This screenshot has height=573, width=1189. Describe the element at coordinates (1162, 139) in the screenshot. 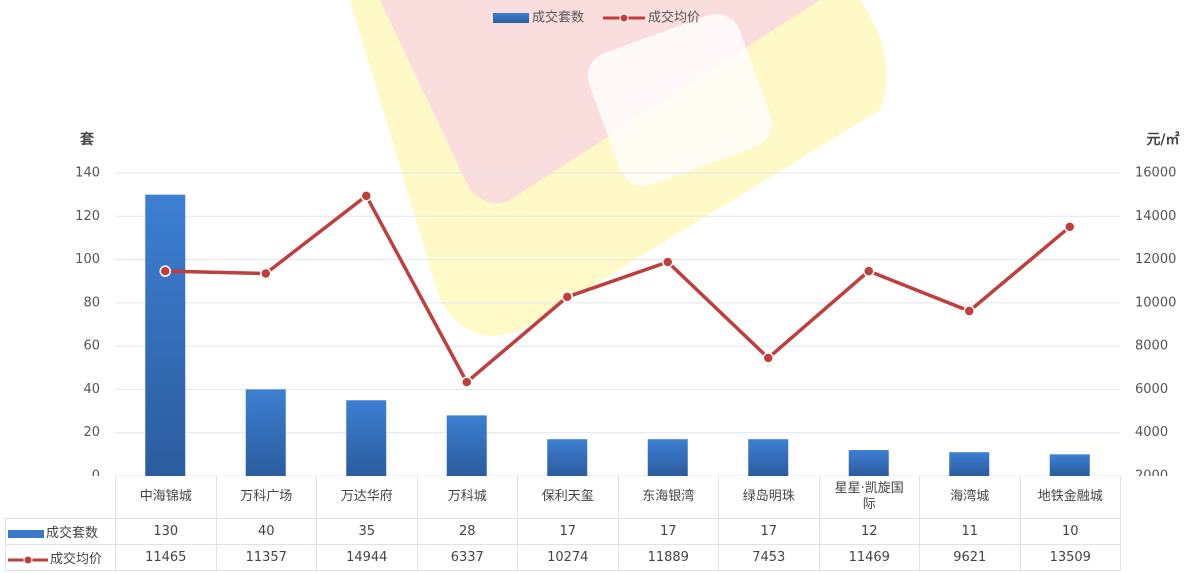

I see `y2-axis-label: 元/㎡` at that location.